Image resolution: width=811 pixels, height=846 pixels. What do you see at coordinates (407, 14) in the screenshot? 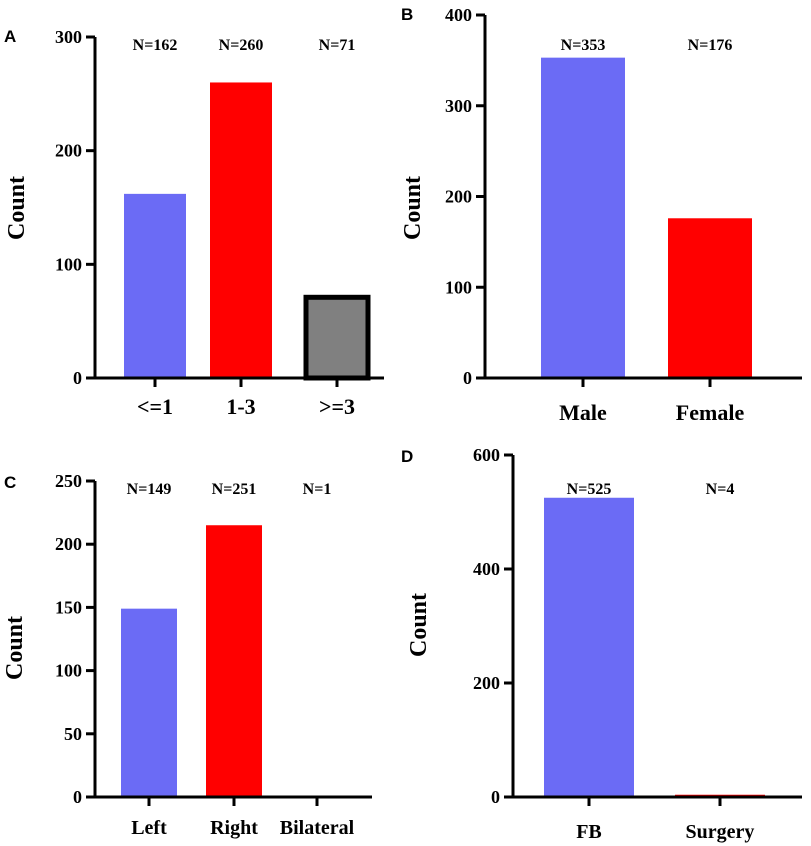
I see `panel-letter: B` at bounding box center [407, 14].